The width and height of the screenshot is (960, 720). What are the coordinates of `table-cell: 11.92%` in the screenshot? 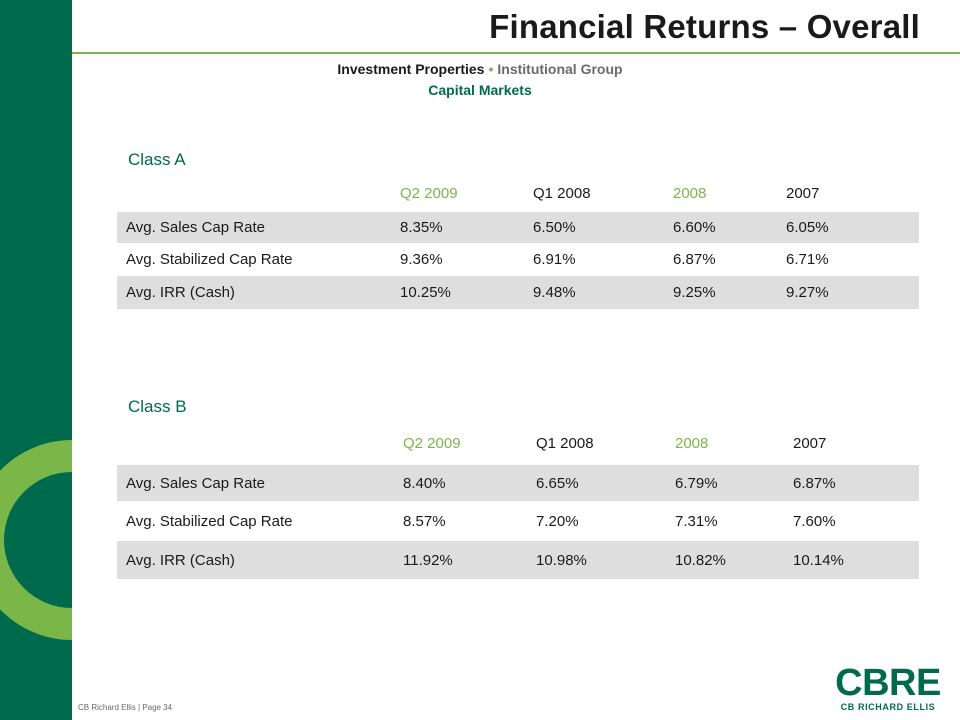 It's located at (469, 560).